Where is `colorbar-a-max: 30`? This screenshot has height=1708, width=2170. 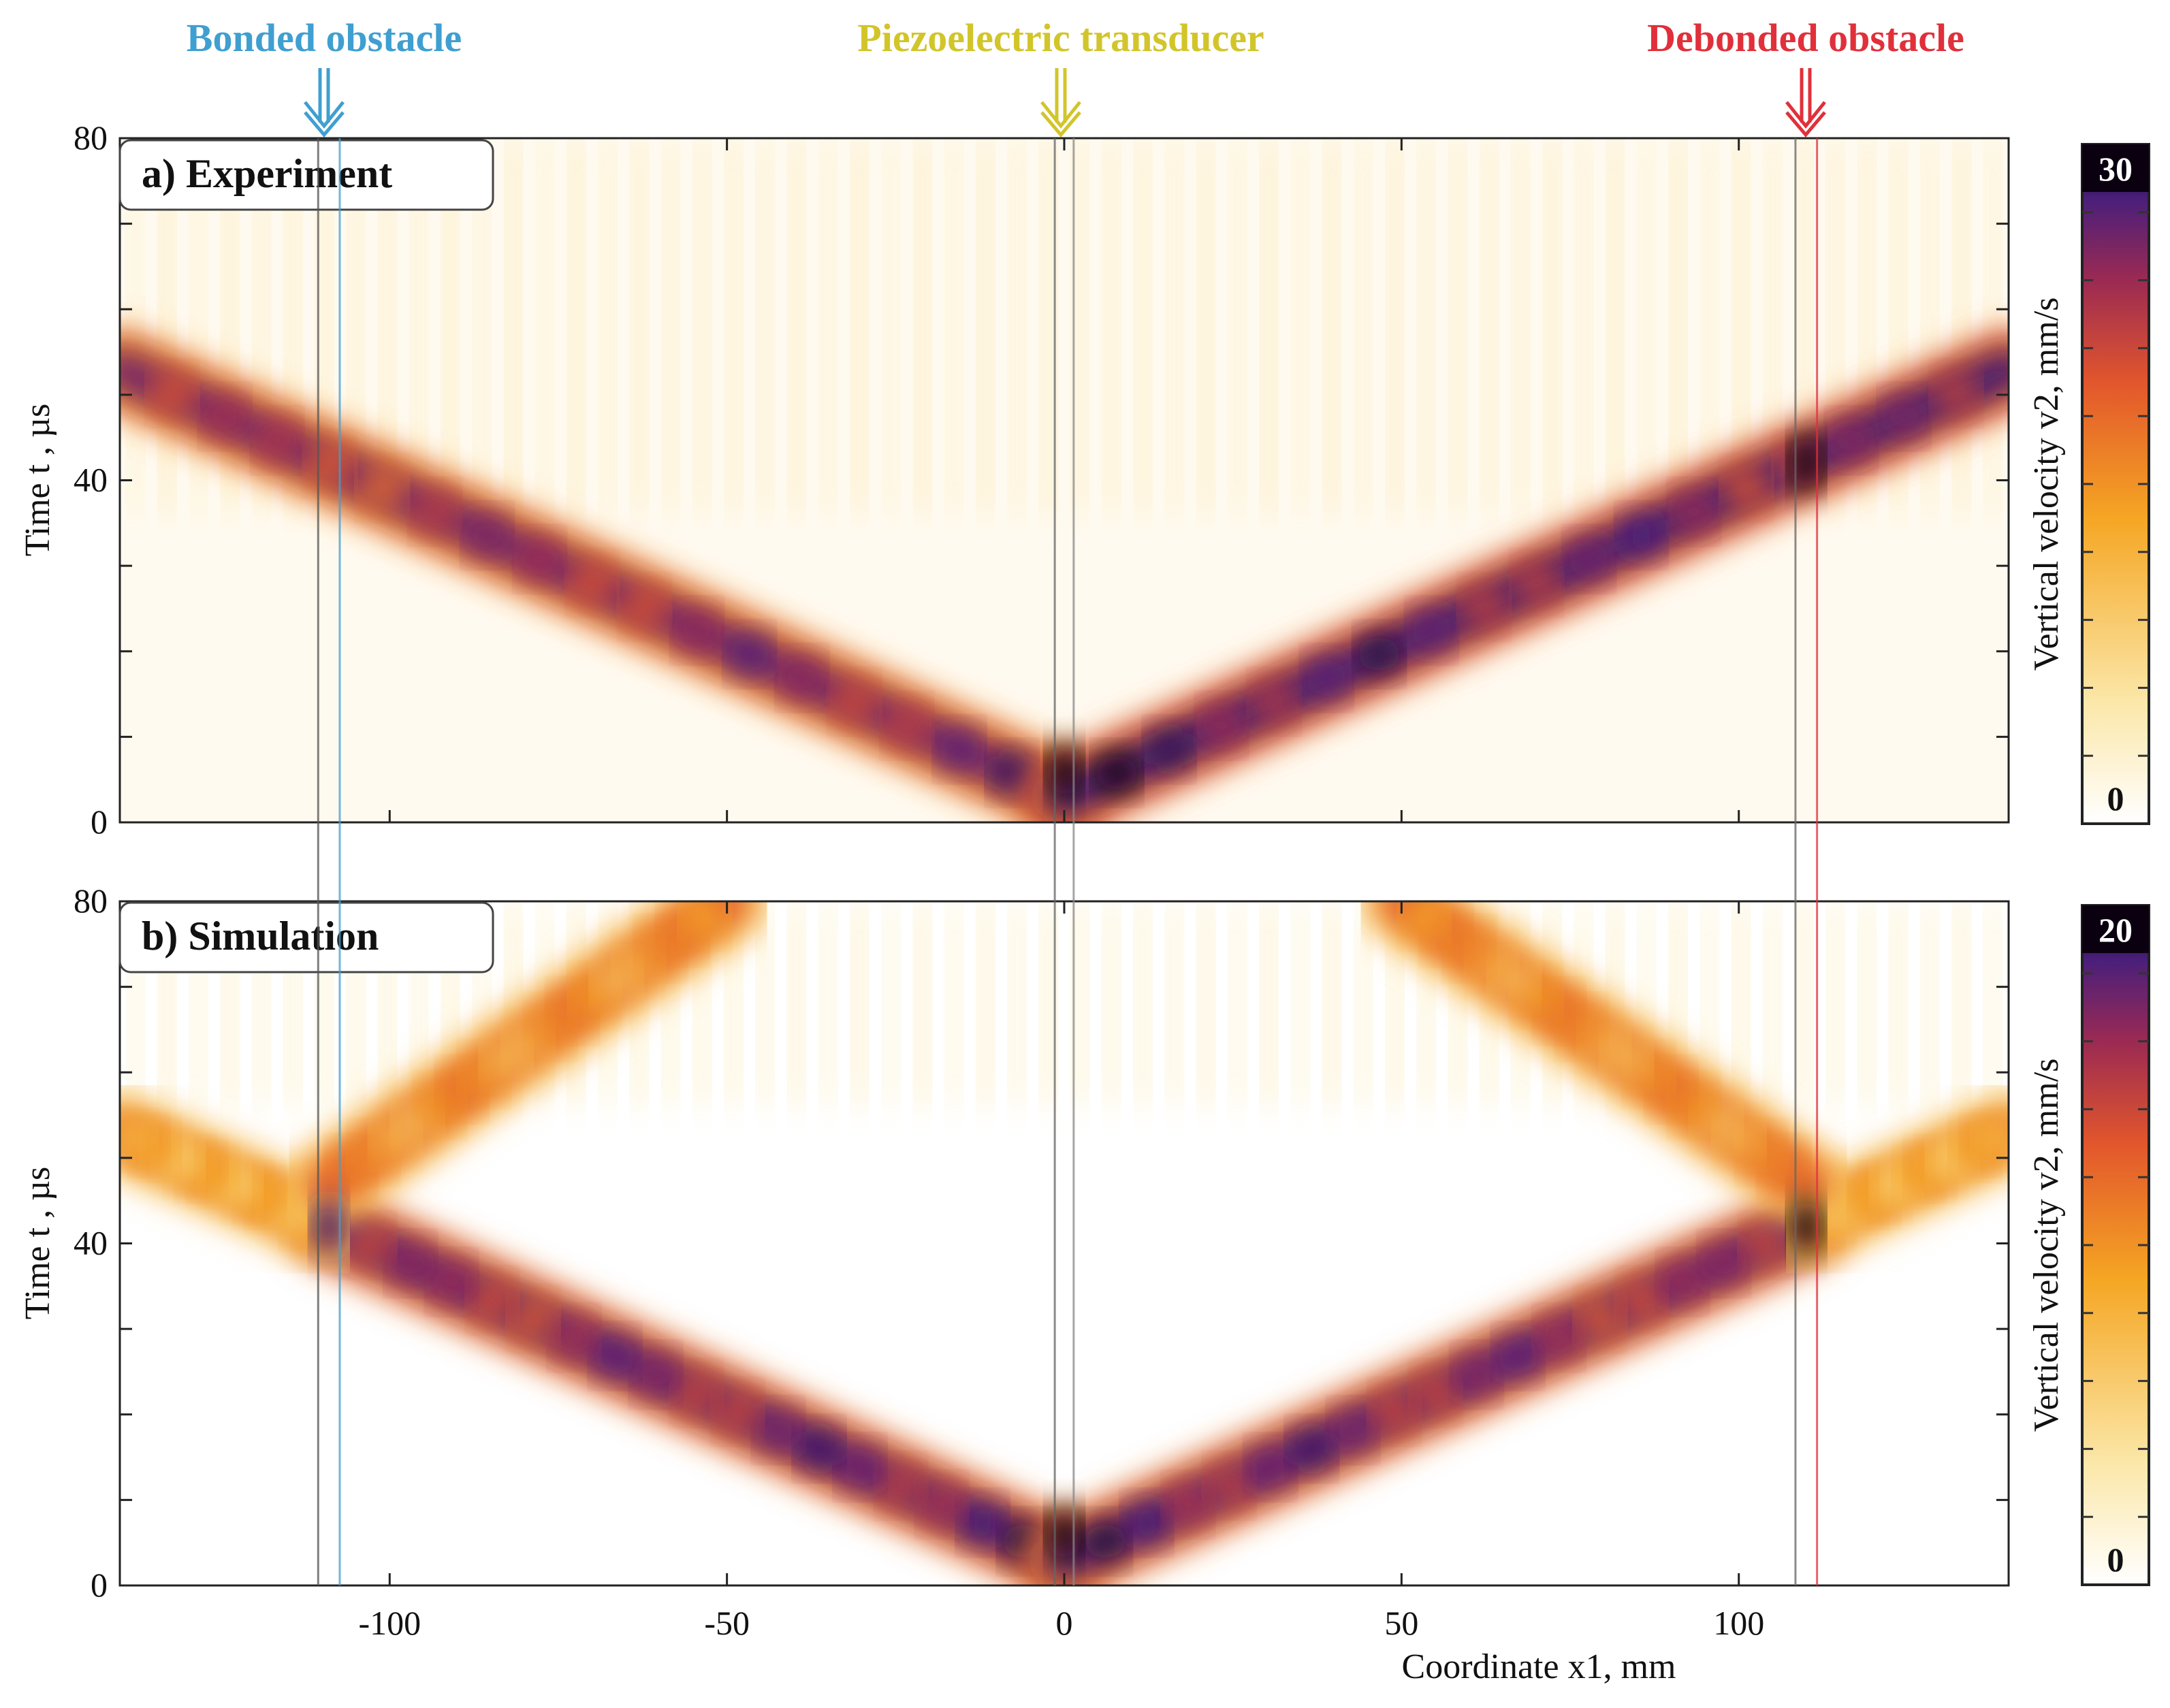 colorbar-a-max: 30 is located at coordinates (2116, 169).